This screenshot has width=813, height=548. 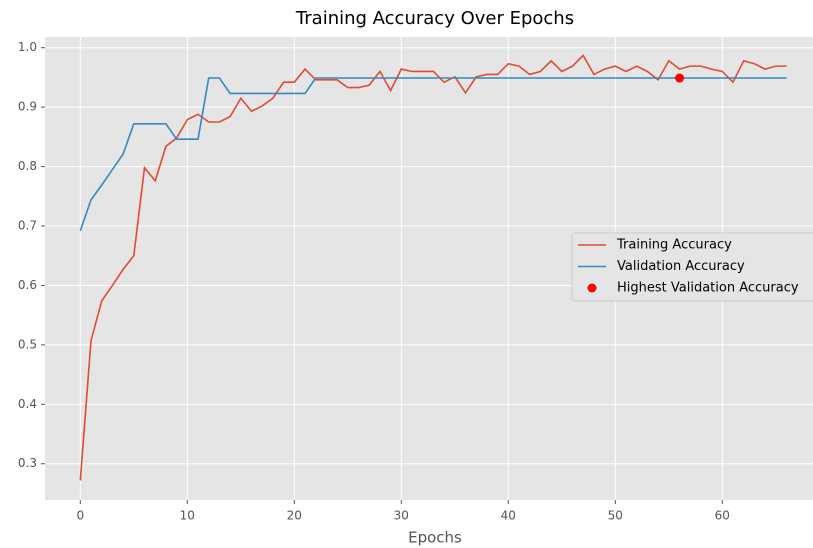 What do you see at coordinates (508, 516) in the screenshot?
I see `x-tick-label: 40` at bounding box center [508, 516].